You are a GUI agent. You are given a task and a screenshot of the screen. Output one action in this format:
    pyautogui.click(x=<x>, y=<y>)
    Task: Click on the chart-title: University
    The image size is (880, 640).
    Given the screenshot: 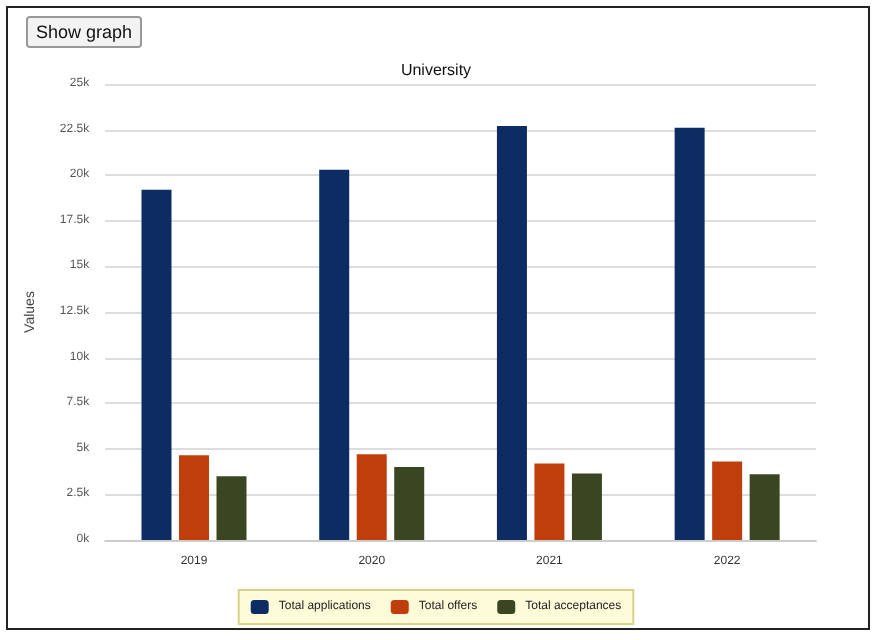 What is the action you would take?
    pyautogui.click(x=436, y=70)
    